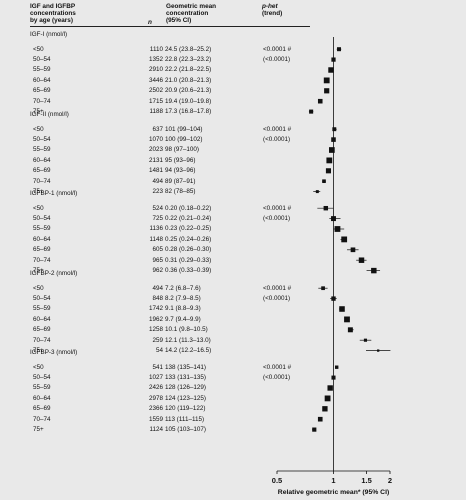 Image resolution: width=466 pixels, height=500 pixels. Describe the element at coordinates (157, 218) in the screenshot. I see `row-n: 725` at that location.